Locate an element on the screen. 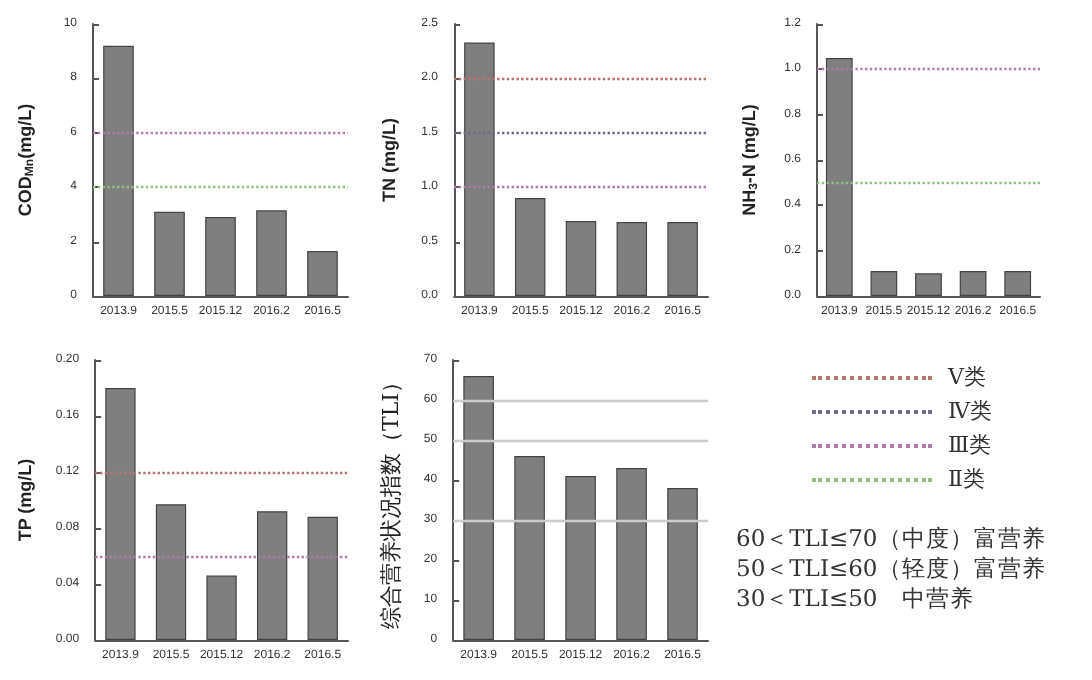 The image size is (1092, 680). text: Ⅲ类 is located at coordinates (970, 445).